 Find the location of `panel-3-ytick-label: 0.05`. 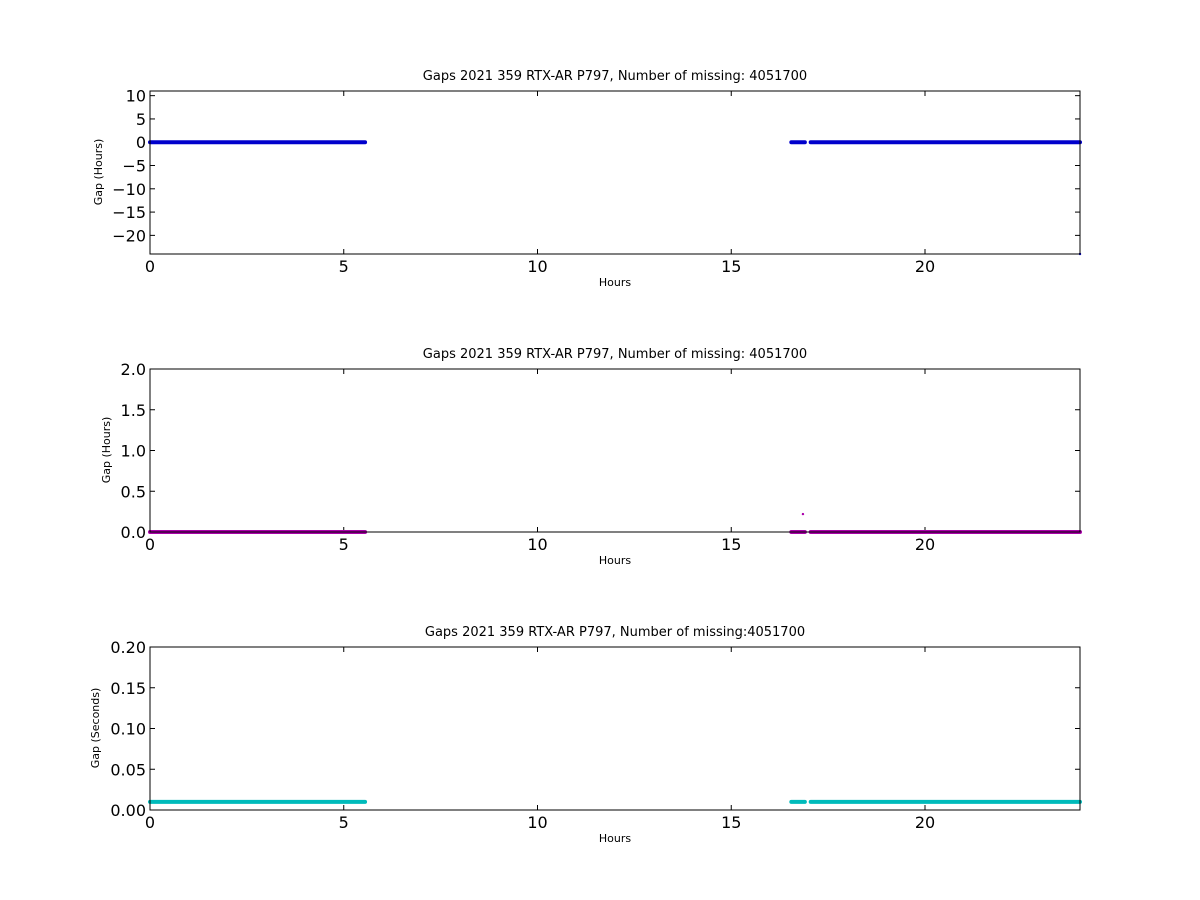

panel-3-ytick-label: 0.05 is located at coordinates (128, 769).